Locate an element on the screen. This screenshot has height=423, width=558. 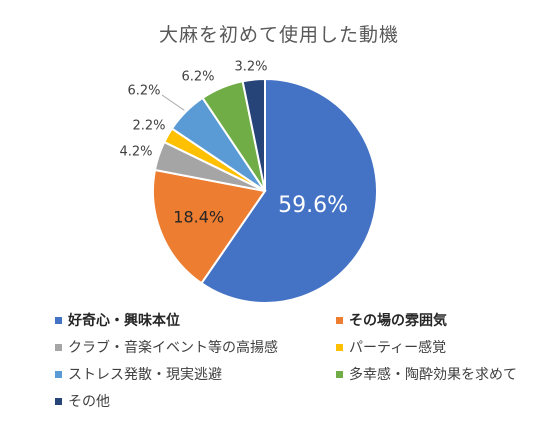
legend-item: 好奇心・興味本位 is located at coordinates (117, 320).